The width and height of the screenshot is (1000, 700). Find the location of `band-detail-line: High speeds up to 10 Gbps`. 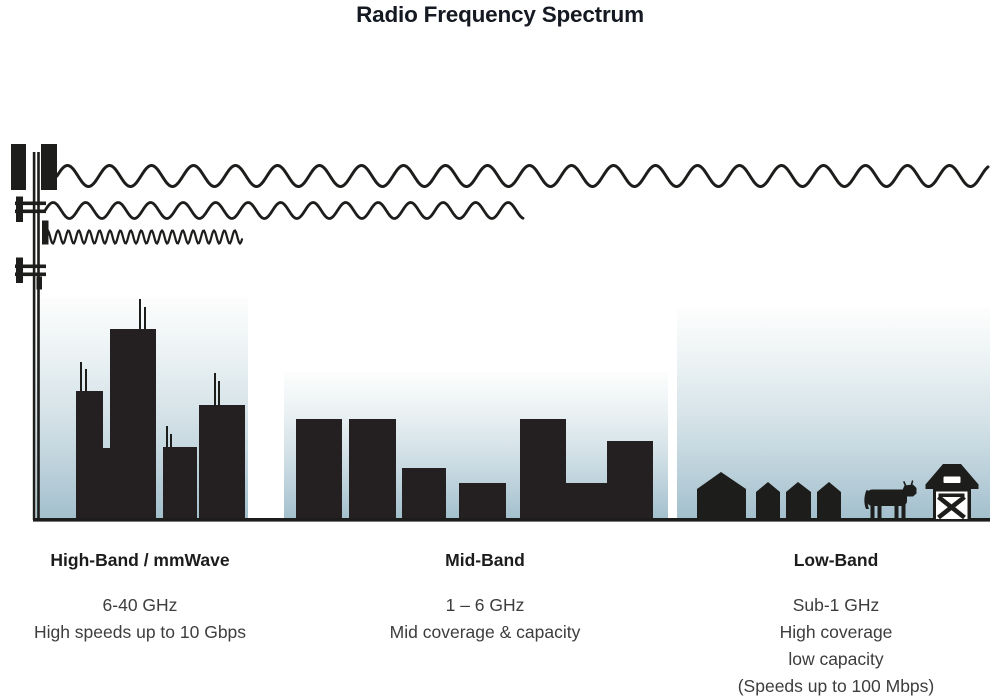

band-detail-line: High speeds up to 10 Gbps is located at coordinates (140, 632).